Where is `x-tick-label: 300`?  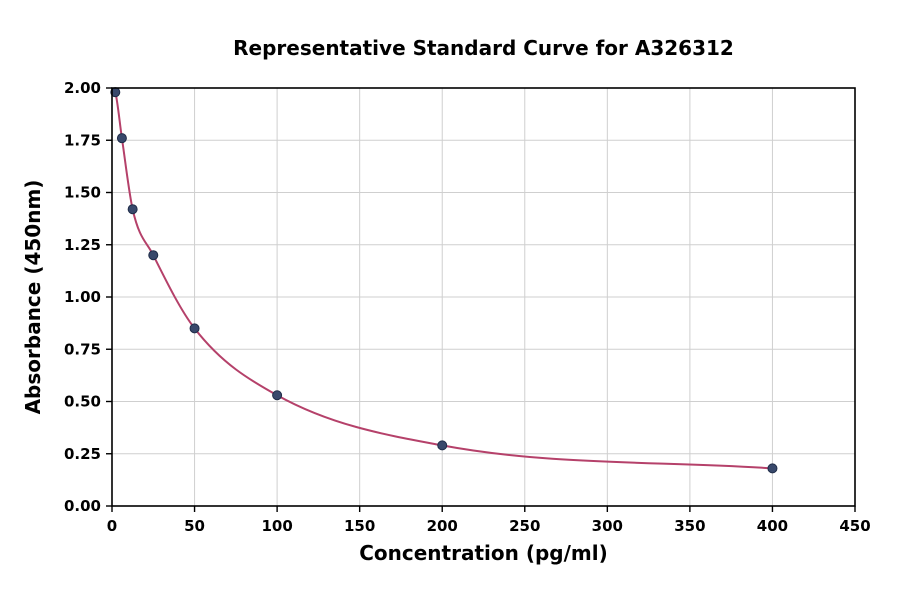
x-tick-label: 300 is located at coordinates (607, 526).